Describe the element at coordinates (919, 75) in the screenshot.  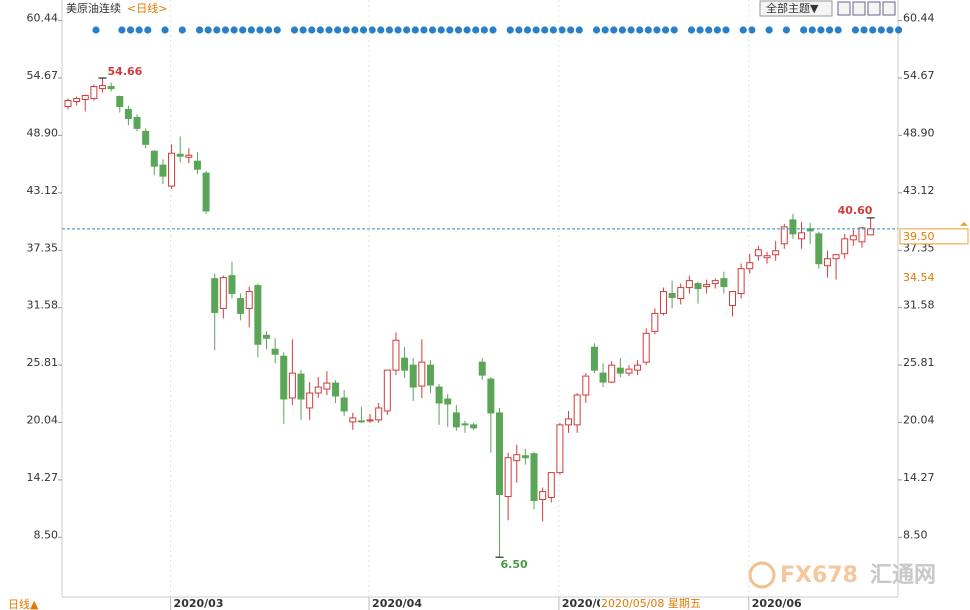
I see `y-tick-label: 54.67` at that location.